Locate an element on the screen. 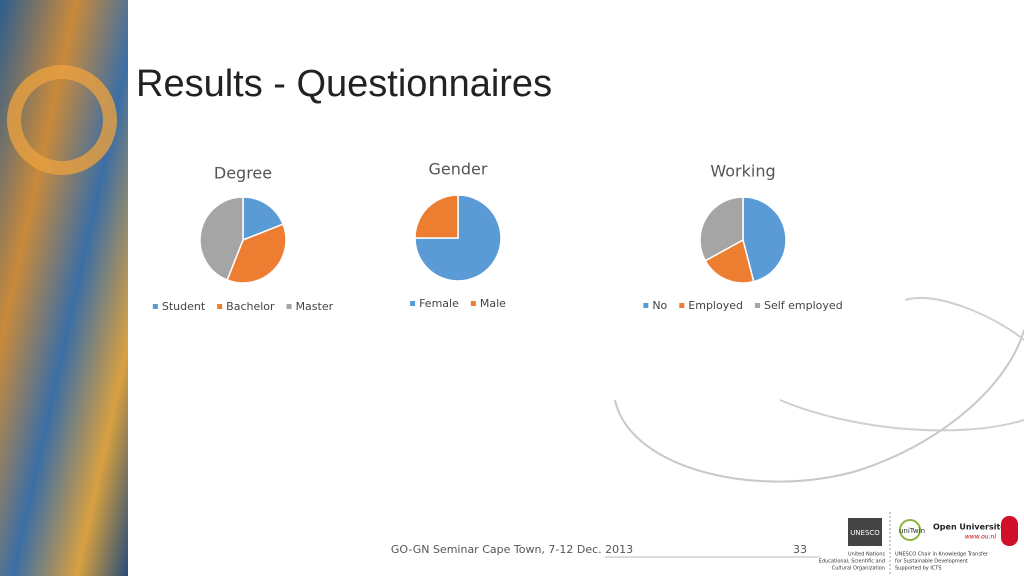  unesco-logo is located at coordinates (865, 532).